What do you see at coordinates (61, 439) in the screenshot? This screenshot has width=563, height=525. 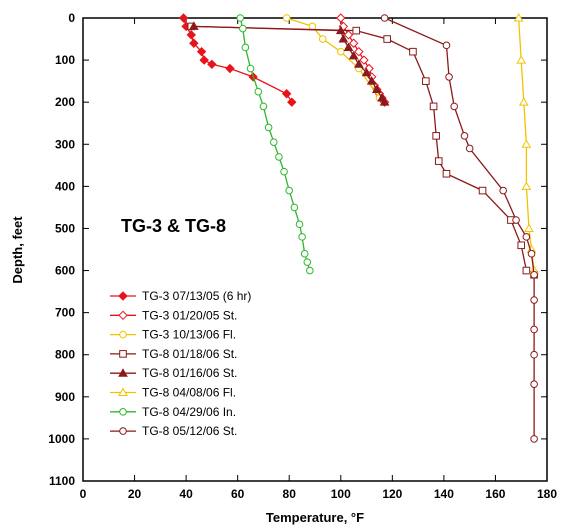 I see `y-tick-label: 1000` at bounding box center [61, 439].